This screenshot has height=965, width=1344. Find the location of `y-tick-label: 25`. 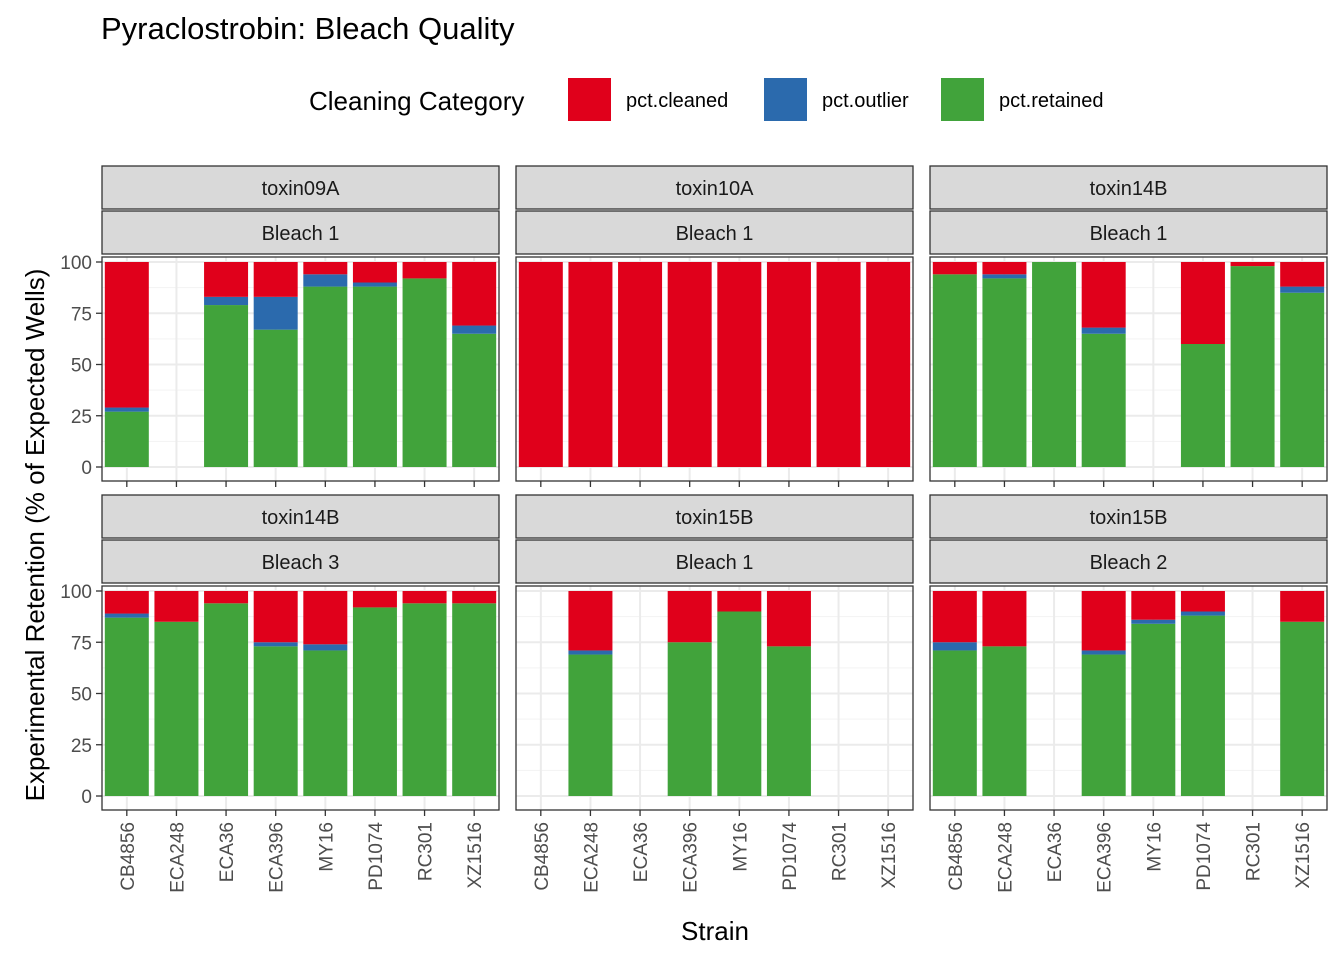

y-tick-label: 25 is located at coordinates (81, 417).